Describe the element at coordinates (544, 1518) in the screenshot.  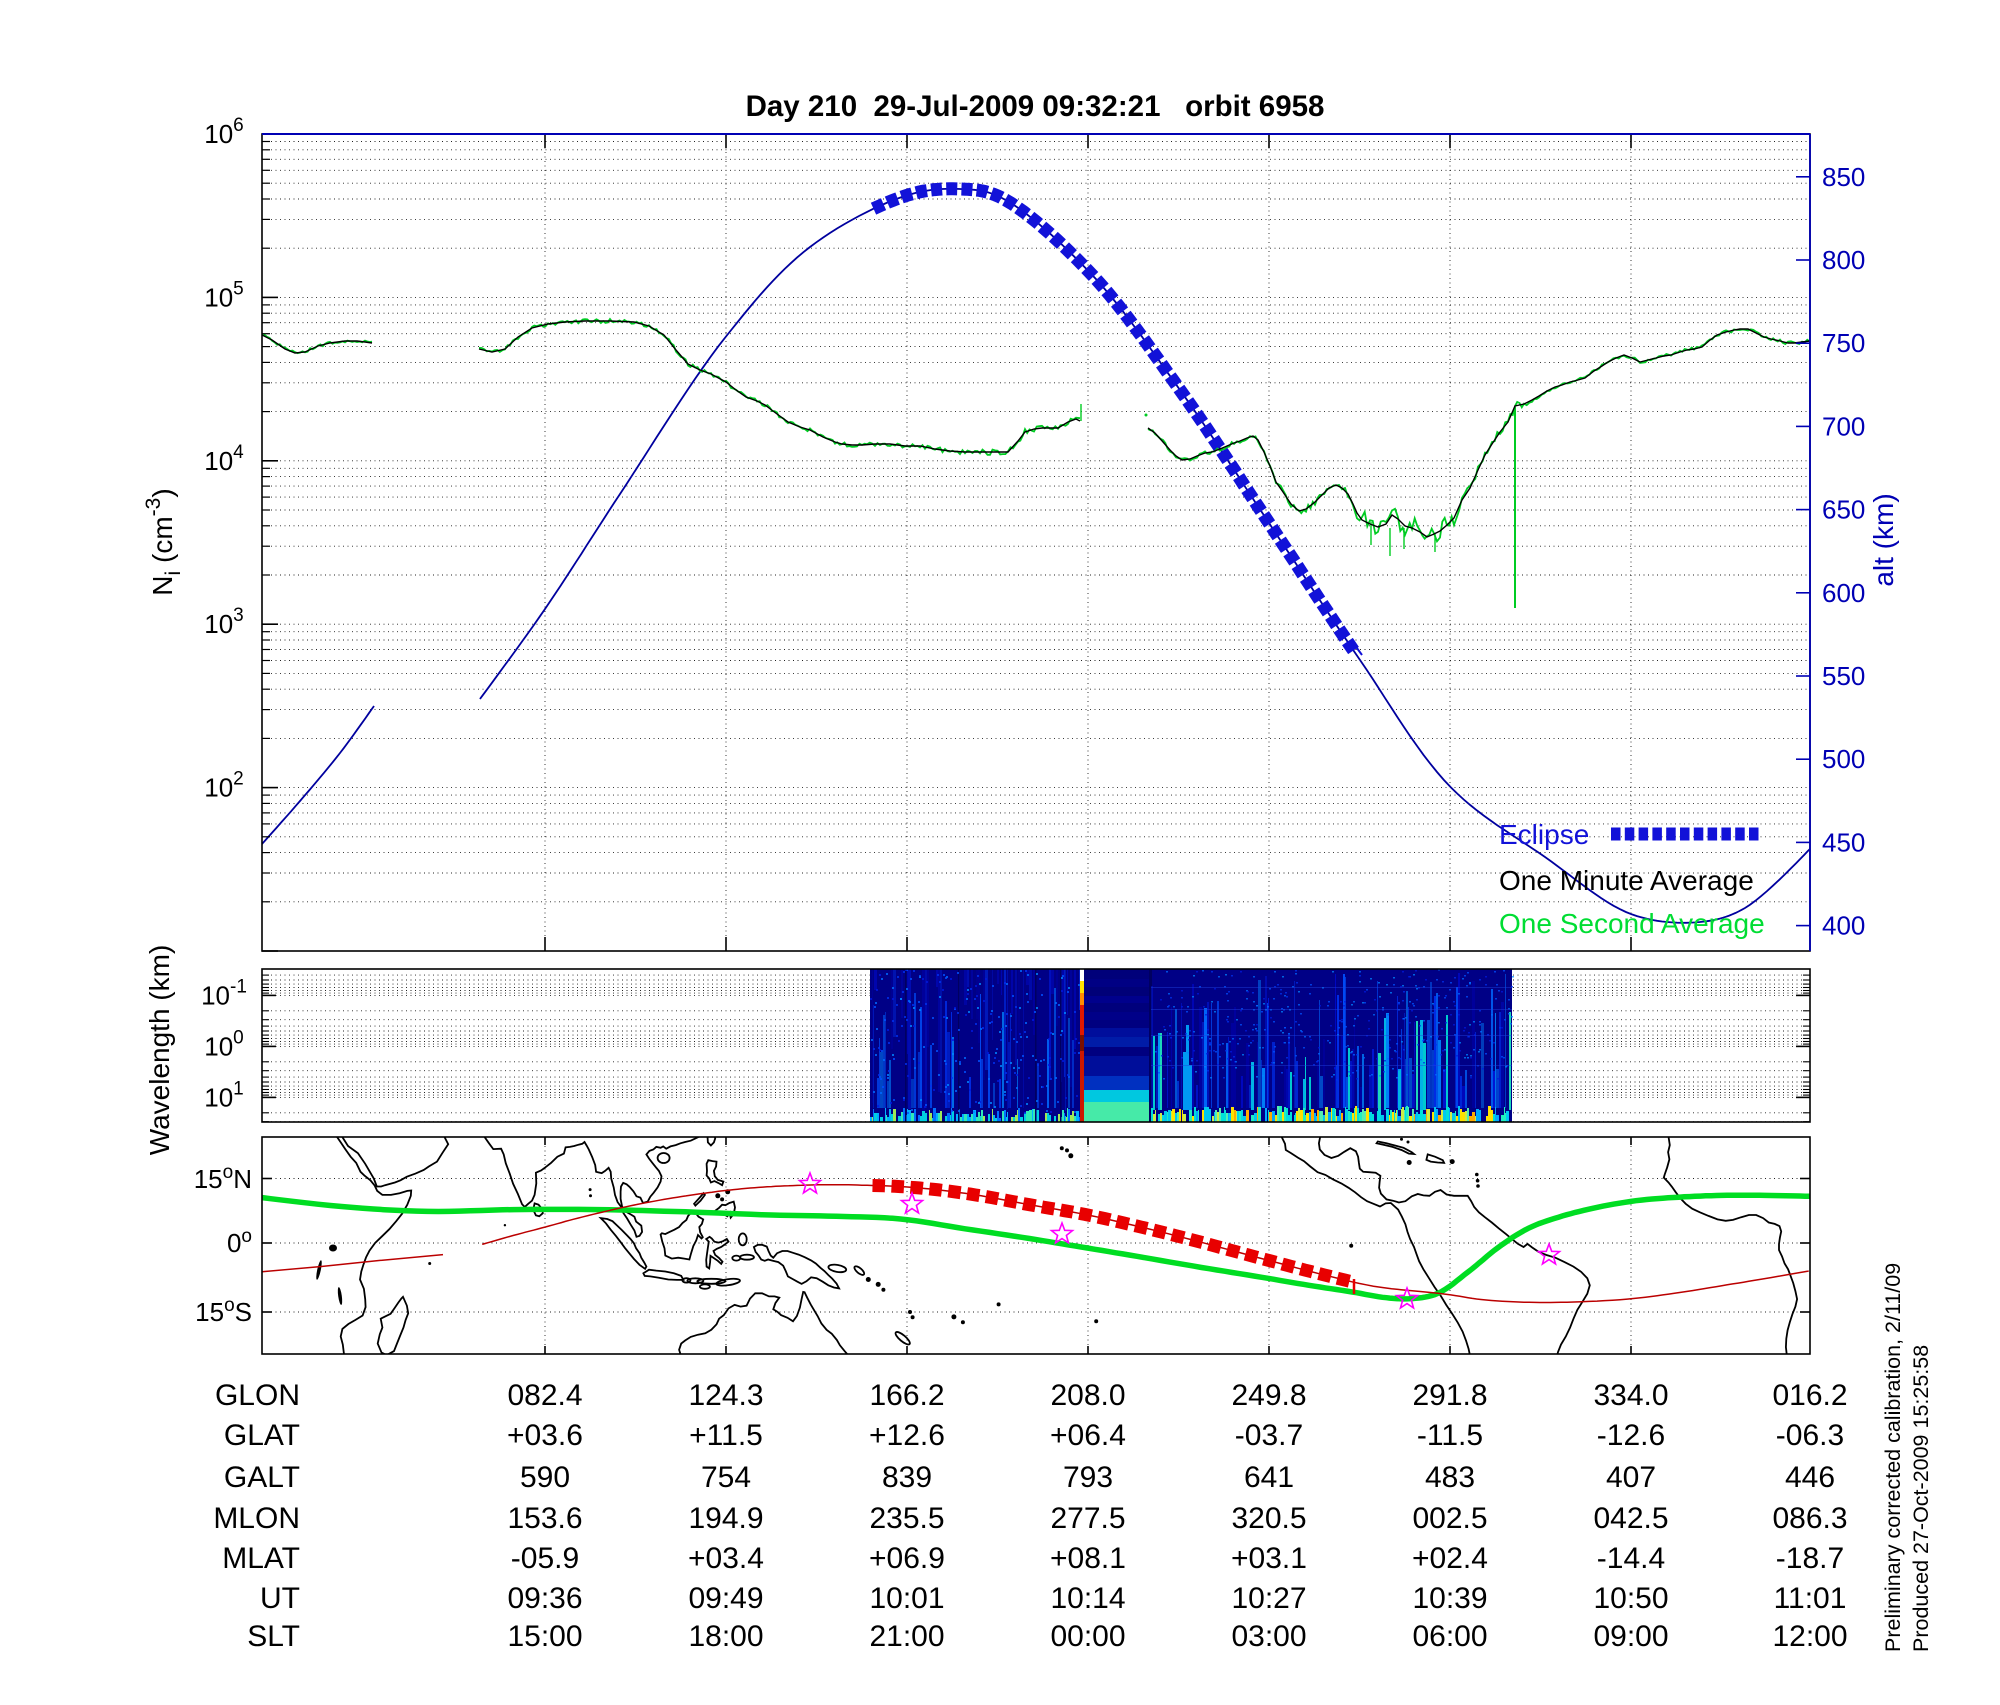
I see `svg-text: 153.6` at that location.